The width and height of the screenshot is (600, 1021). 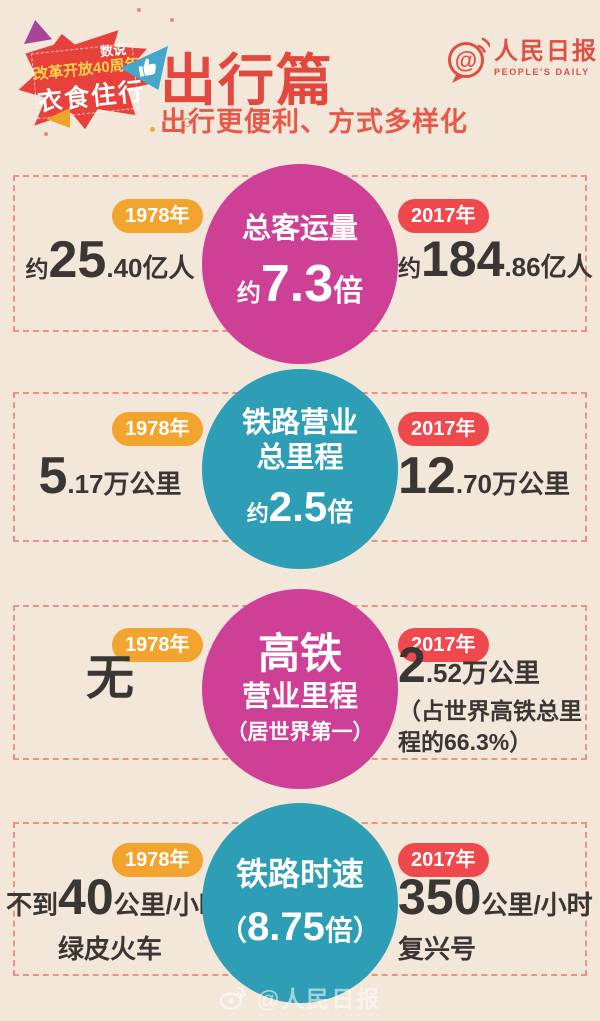 I want to click on value-caption: 复兴号, so click(x=437, y=949).